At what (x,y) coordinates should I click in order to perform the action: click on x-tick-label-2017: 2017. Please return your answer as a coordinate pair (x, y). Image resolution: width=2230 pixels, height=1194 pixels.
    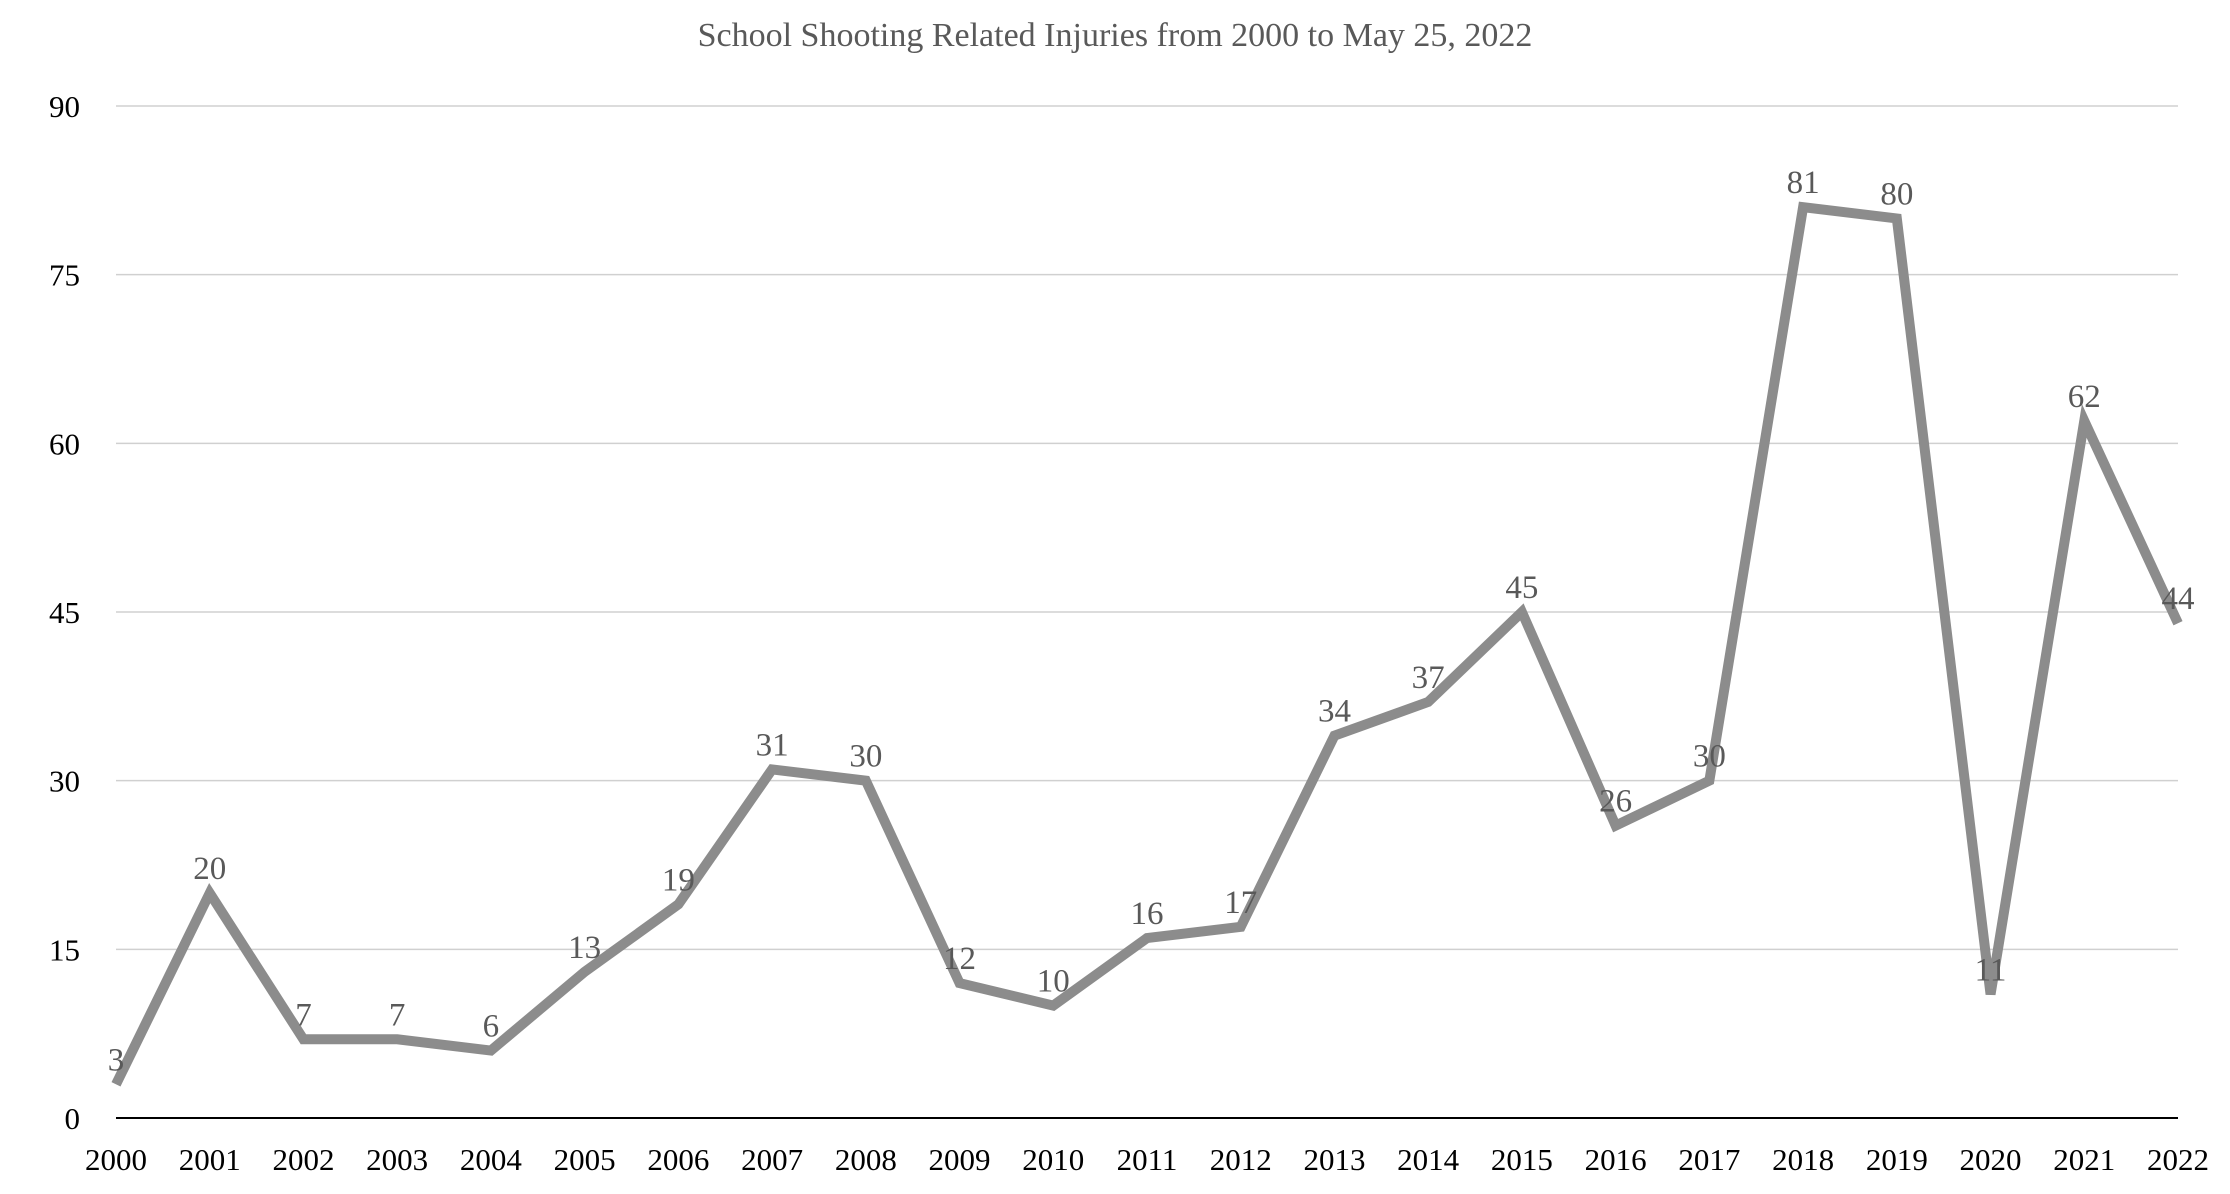
    Looking at the image, I should click on (1709, 1159).